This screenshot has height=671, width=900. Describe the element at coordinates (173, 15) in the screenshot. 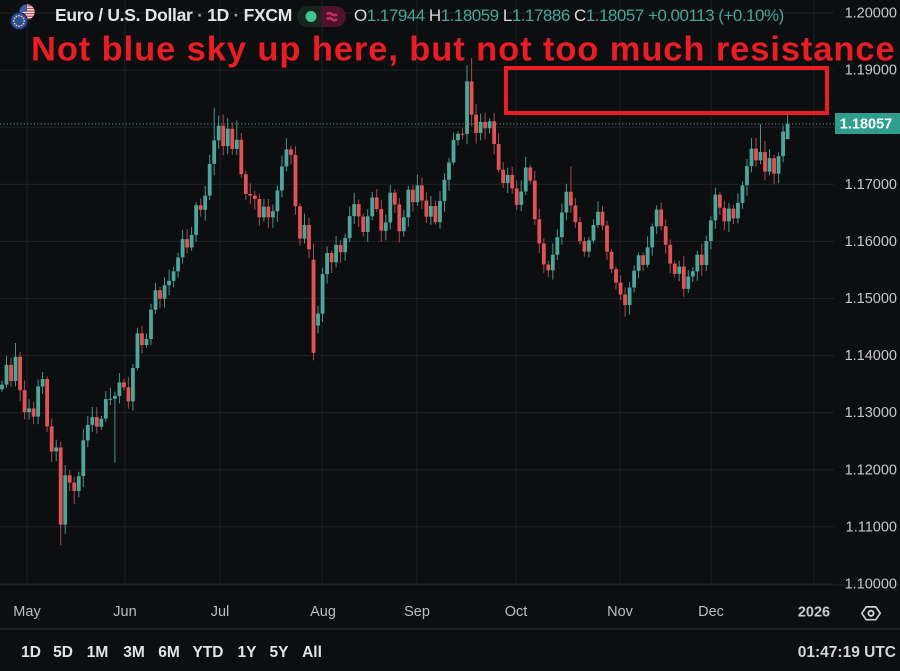

I see `svg-text: Euro / U.S. Dollar · 1D · FXCM` at that location.